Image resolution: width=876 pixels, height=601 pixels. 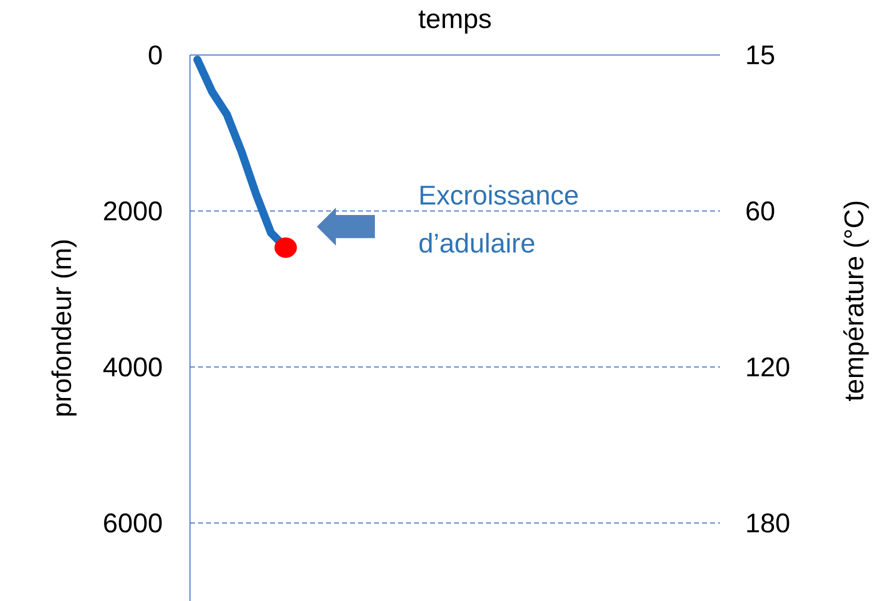 What do you see at coordinates (132, 367) in the screenshot?
I see `y-tick-label: 4000` at bounding box center [132, 367].